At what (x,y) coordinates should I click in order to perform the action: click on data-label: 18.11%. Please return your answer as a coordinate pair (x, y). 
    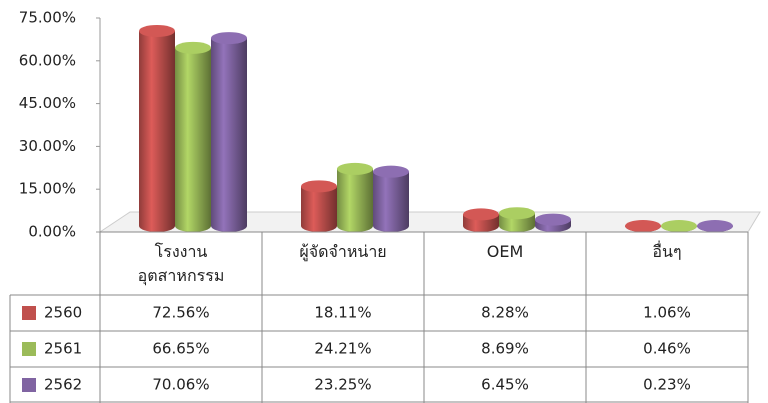
    Looking at the image, I should click on (342, 313).